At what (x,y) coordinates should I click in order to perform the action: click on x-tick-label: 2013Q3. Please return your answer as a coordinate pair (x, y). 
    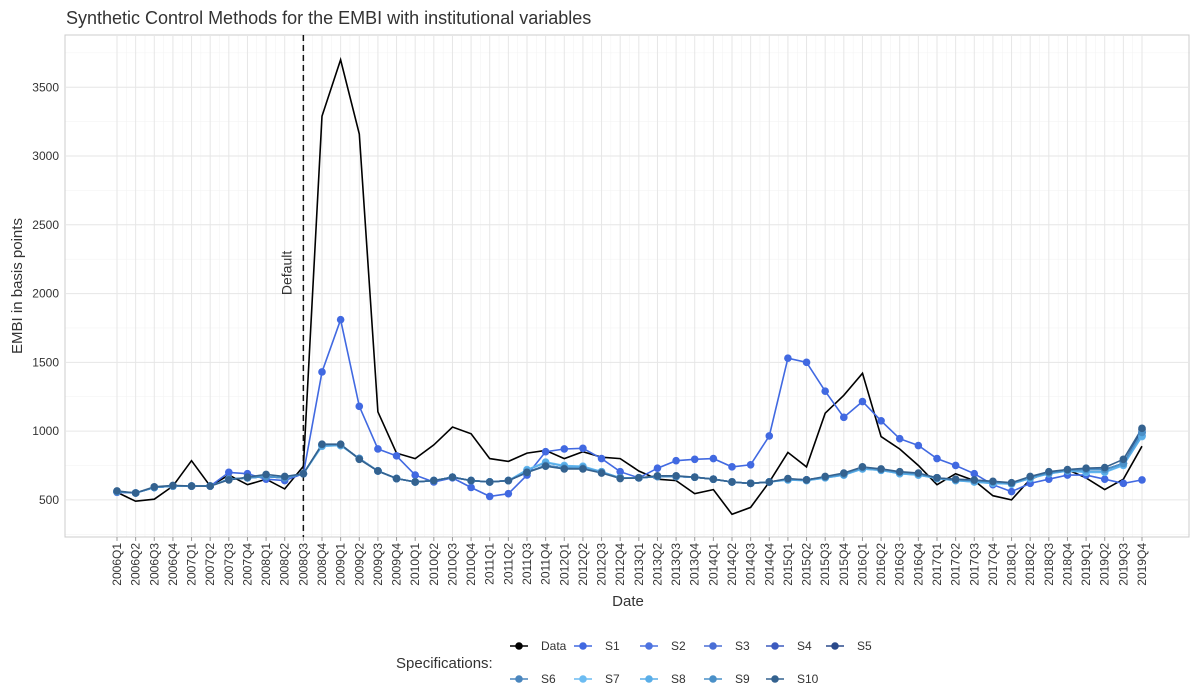
    Looking at the image, I should click on (676, 564).